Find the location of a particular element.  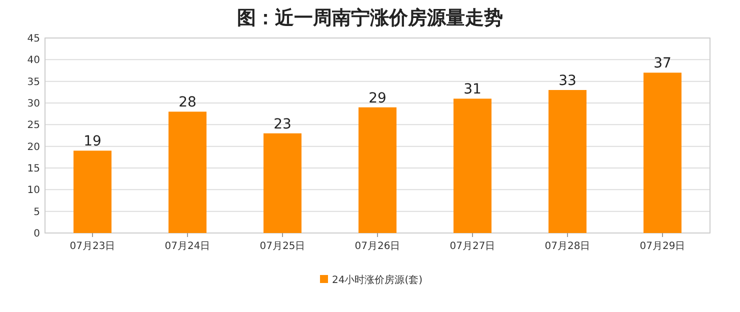

y-tick-label: 0 is located at coordinates (37, 234).